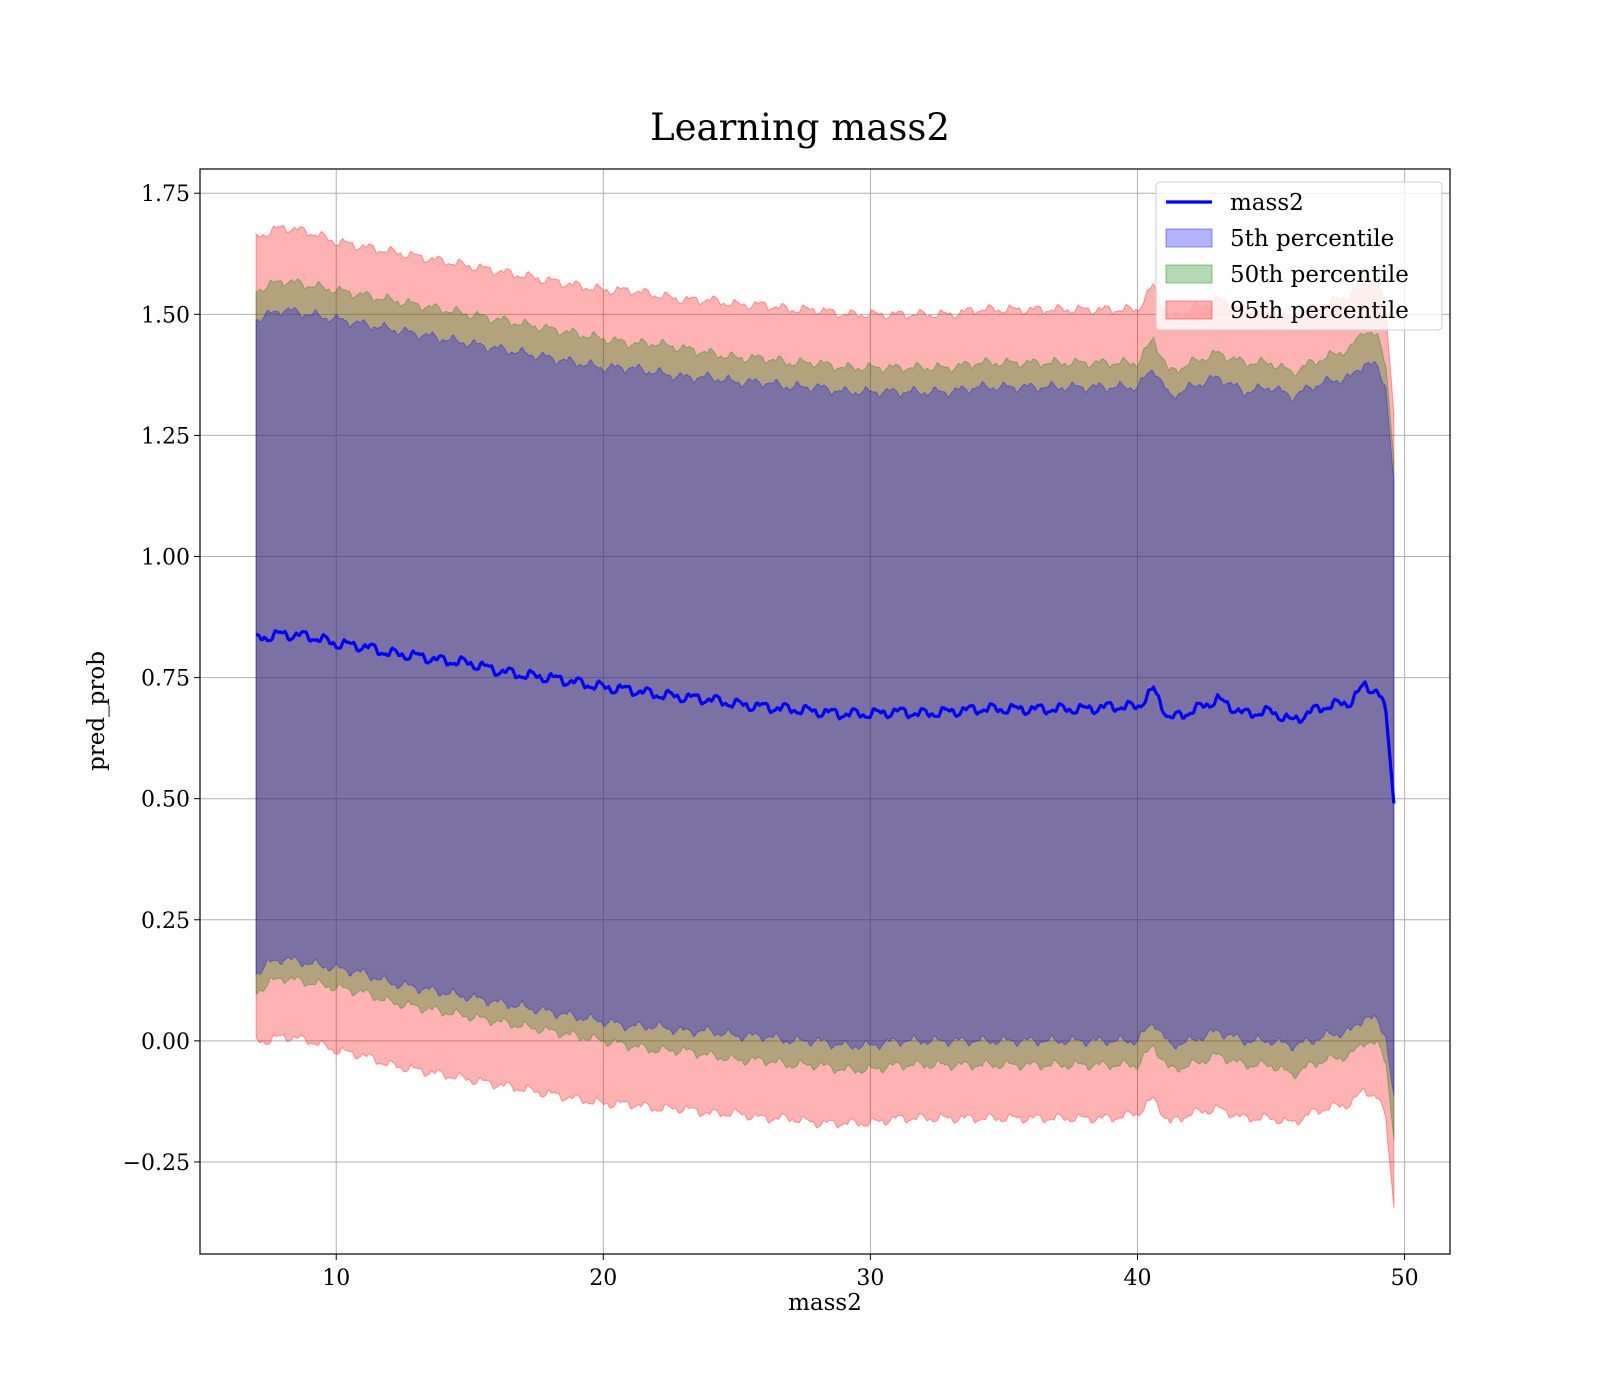 This screenshot has height=1400, width=1600. Describe the element at coordinates (1312, 239) in the screenshot. I see `legend-entry-label: 5th percentile` at that location.